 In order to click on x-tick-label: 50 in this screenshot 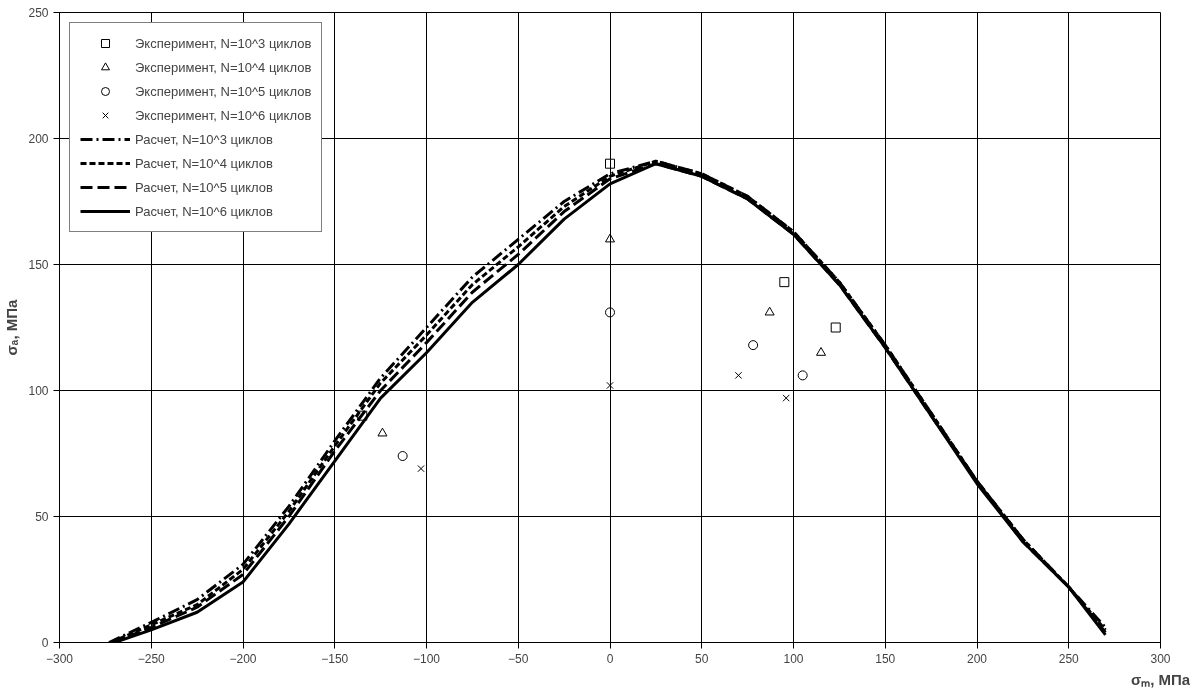, I will do `click(702, 658)`.